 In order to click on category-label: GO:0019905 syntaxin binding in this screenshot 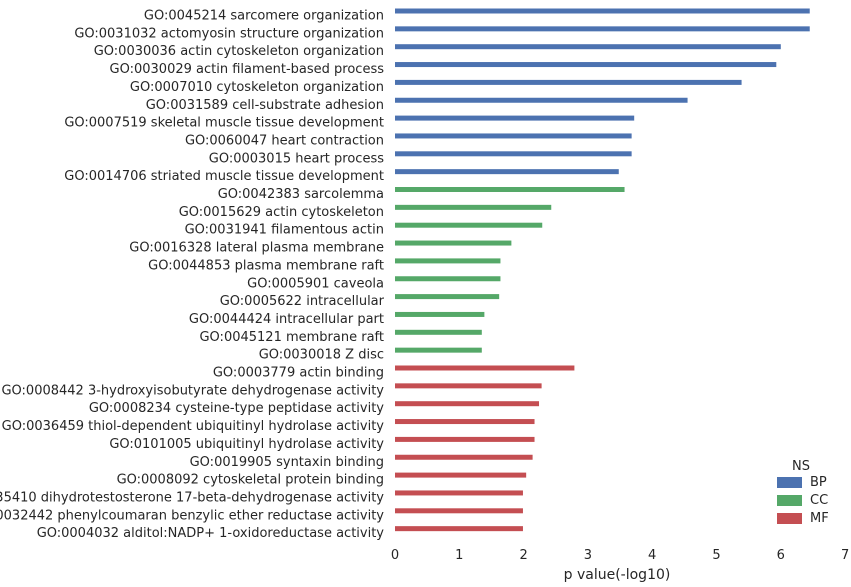, I will do `click(287, 462)`.